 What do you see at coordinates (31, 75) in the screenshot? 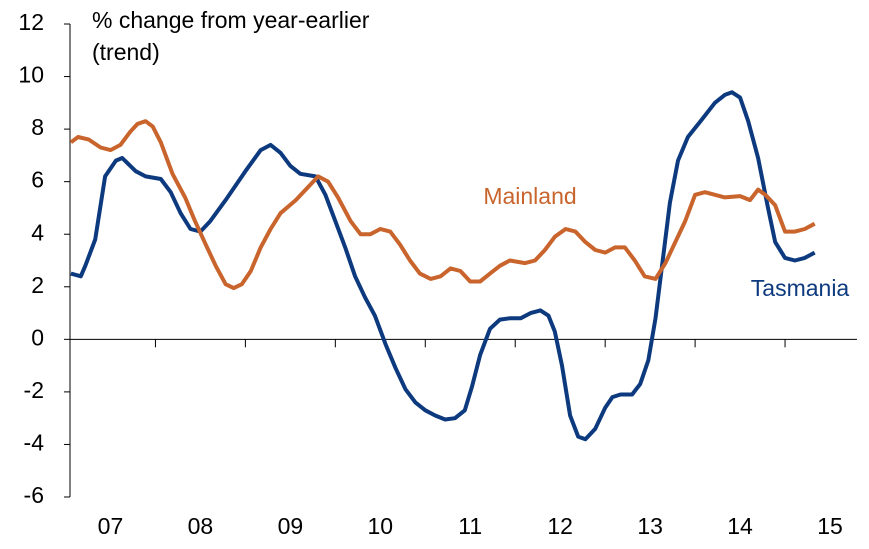
I see `y-tick-label: 10` at bounding box center [31, 75].